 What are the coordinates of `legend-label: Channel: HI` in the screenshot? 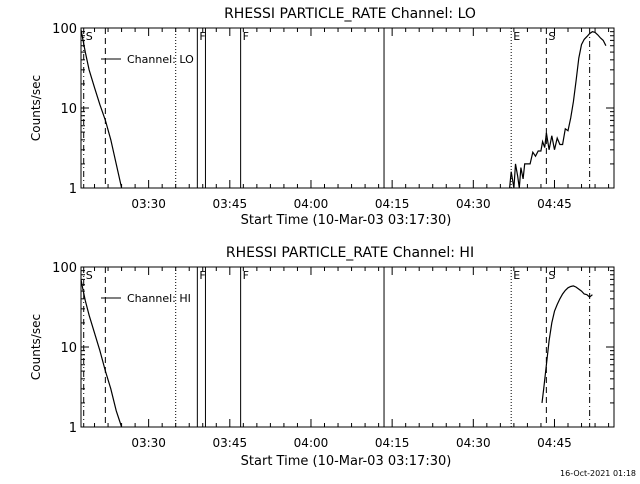 It's located at (159, 298).